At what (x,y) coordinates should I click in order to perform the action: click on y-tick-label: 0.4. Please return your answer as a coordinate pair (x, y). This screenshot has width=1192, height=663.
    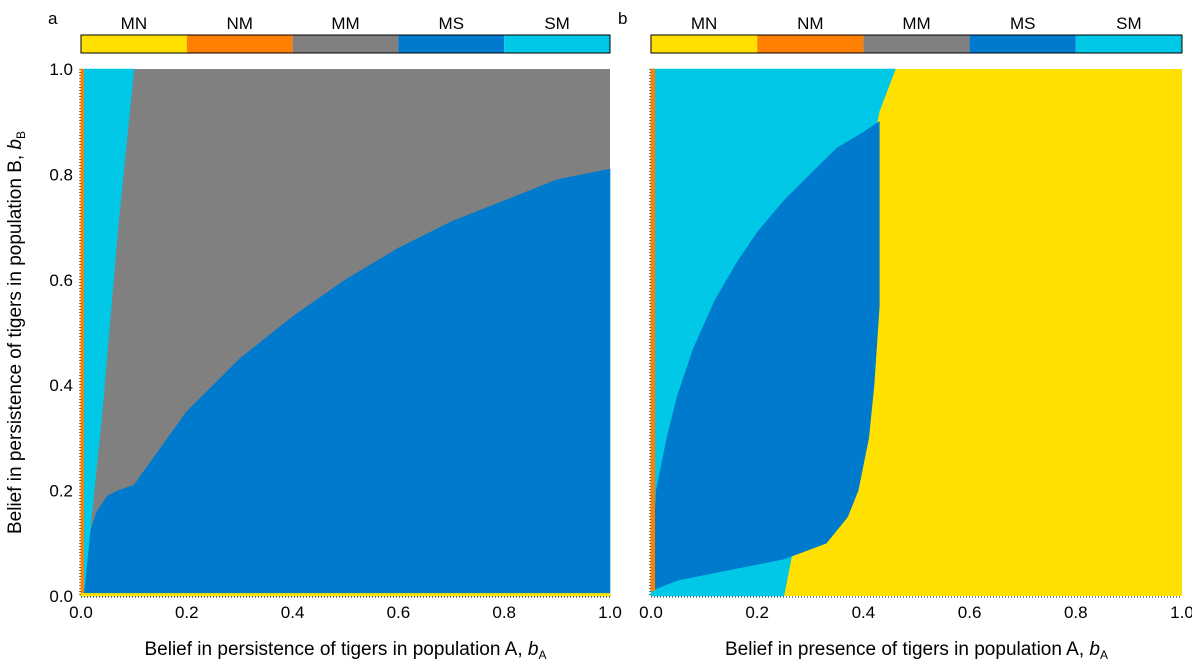
    Looking at the image, I should click on (61, 385).